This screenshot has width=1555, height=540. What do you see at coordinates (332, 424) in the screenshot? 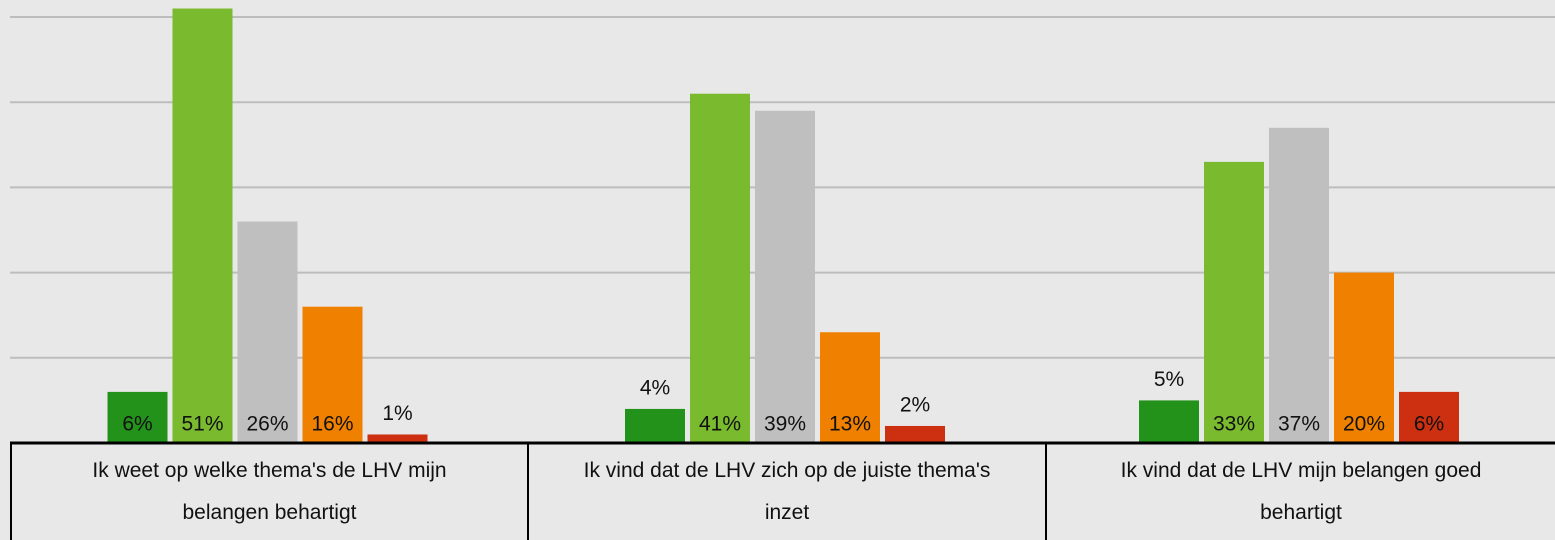
I see `value-label: 16%` at bounding box center [332, 424].